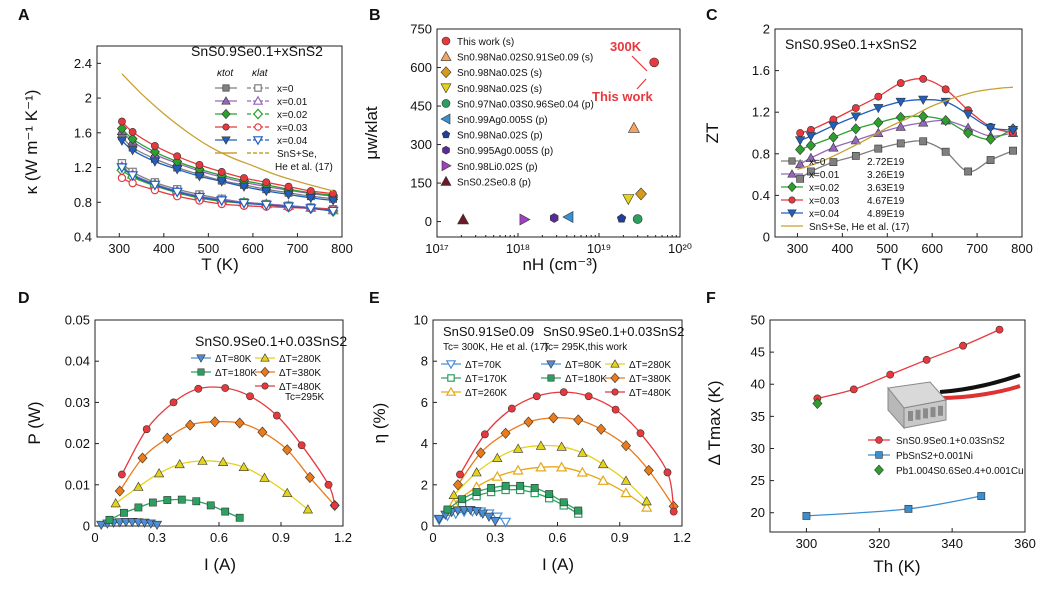 The width and height of the screenshot is (1046, 591). I want to click on x-tick-label: 10¹⁸, so click(518, 248).